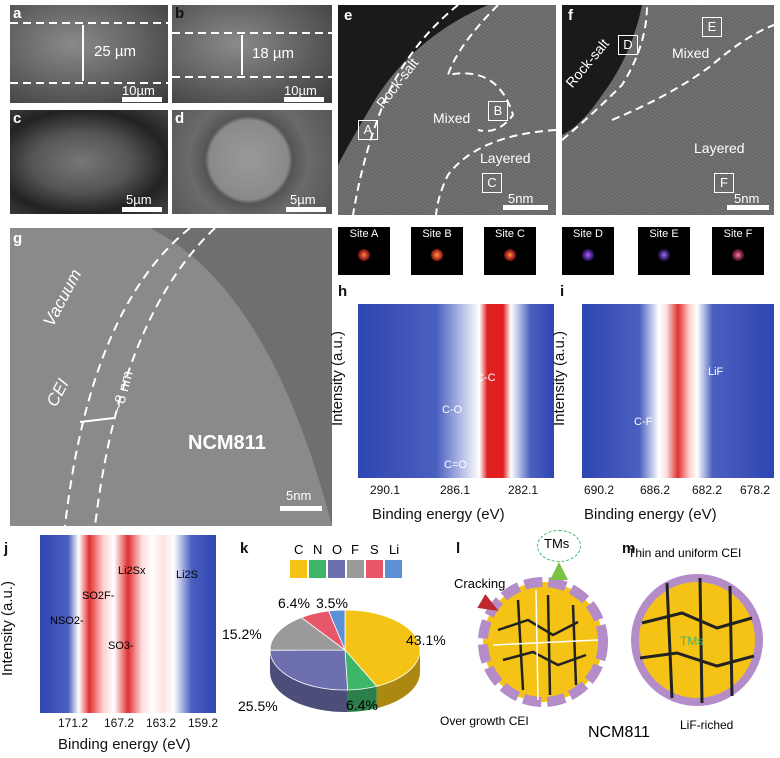  I want to click on panel-j-peak-nso2: NSO2-, so click(67, 621).